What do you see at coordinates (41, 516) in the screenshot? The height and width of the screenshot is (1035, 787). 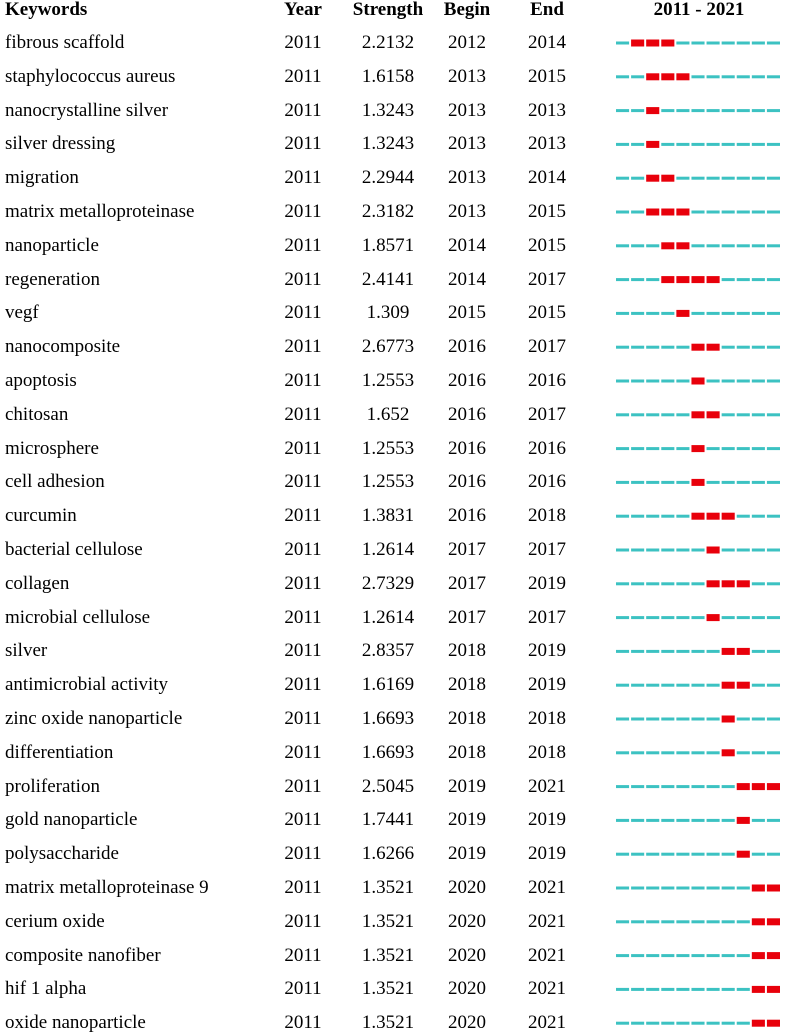 I see `keyword: curcumin` at bounding box center [41, 516].